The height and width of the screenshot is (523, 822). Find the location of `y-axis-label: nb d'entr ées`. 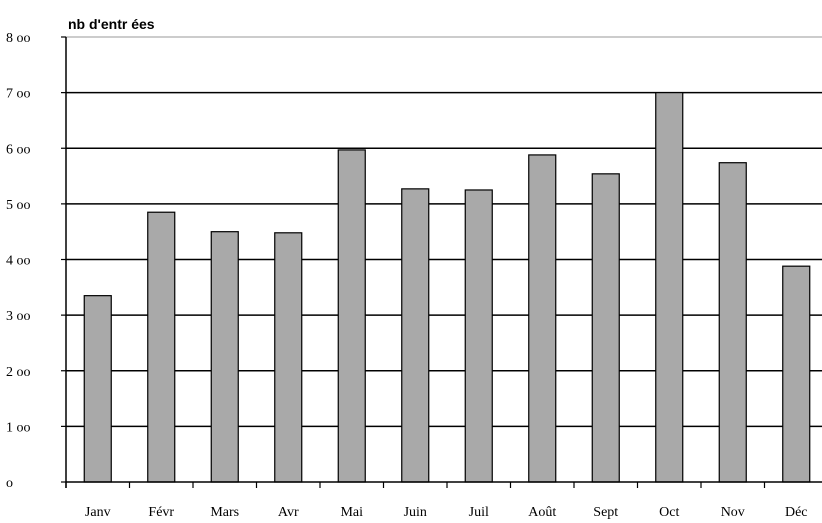

y-axis-label: nb d'entr ées is located at coordinates (111, 24).